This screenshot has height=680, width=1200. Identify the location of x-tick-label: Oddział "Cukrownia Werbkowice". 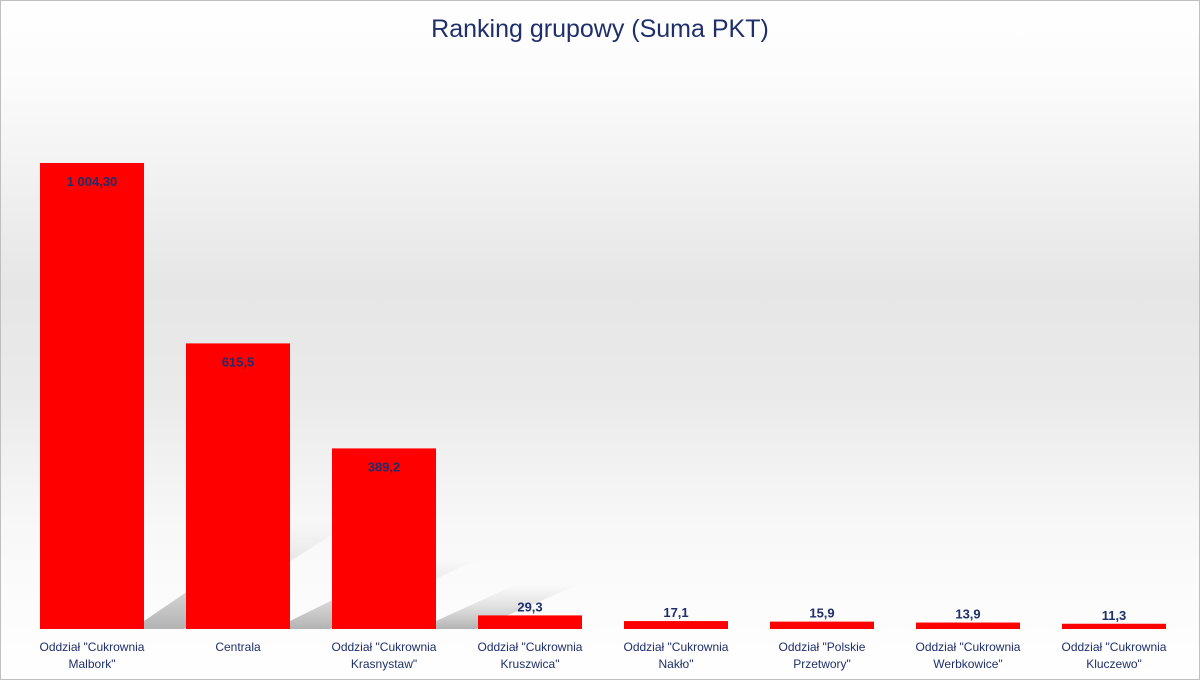
(968, 656).